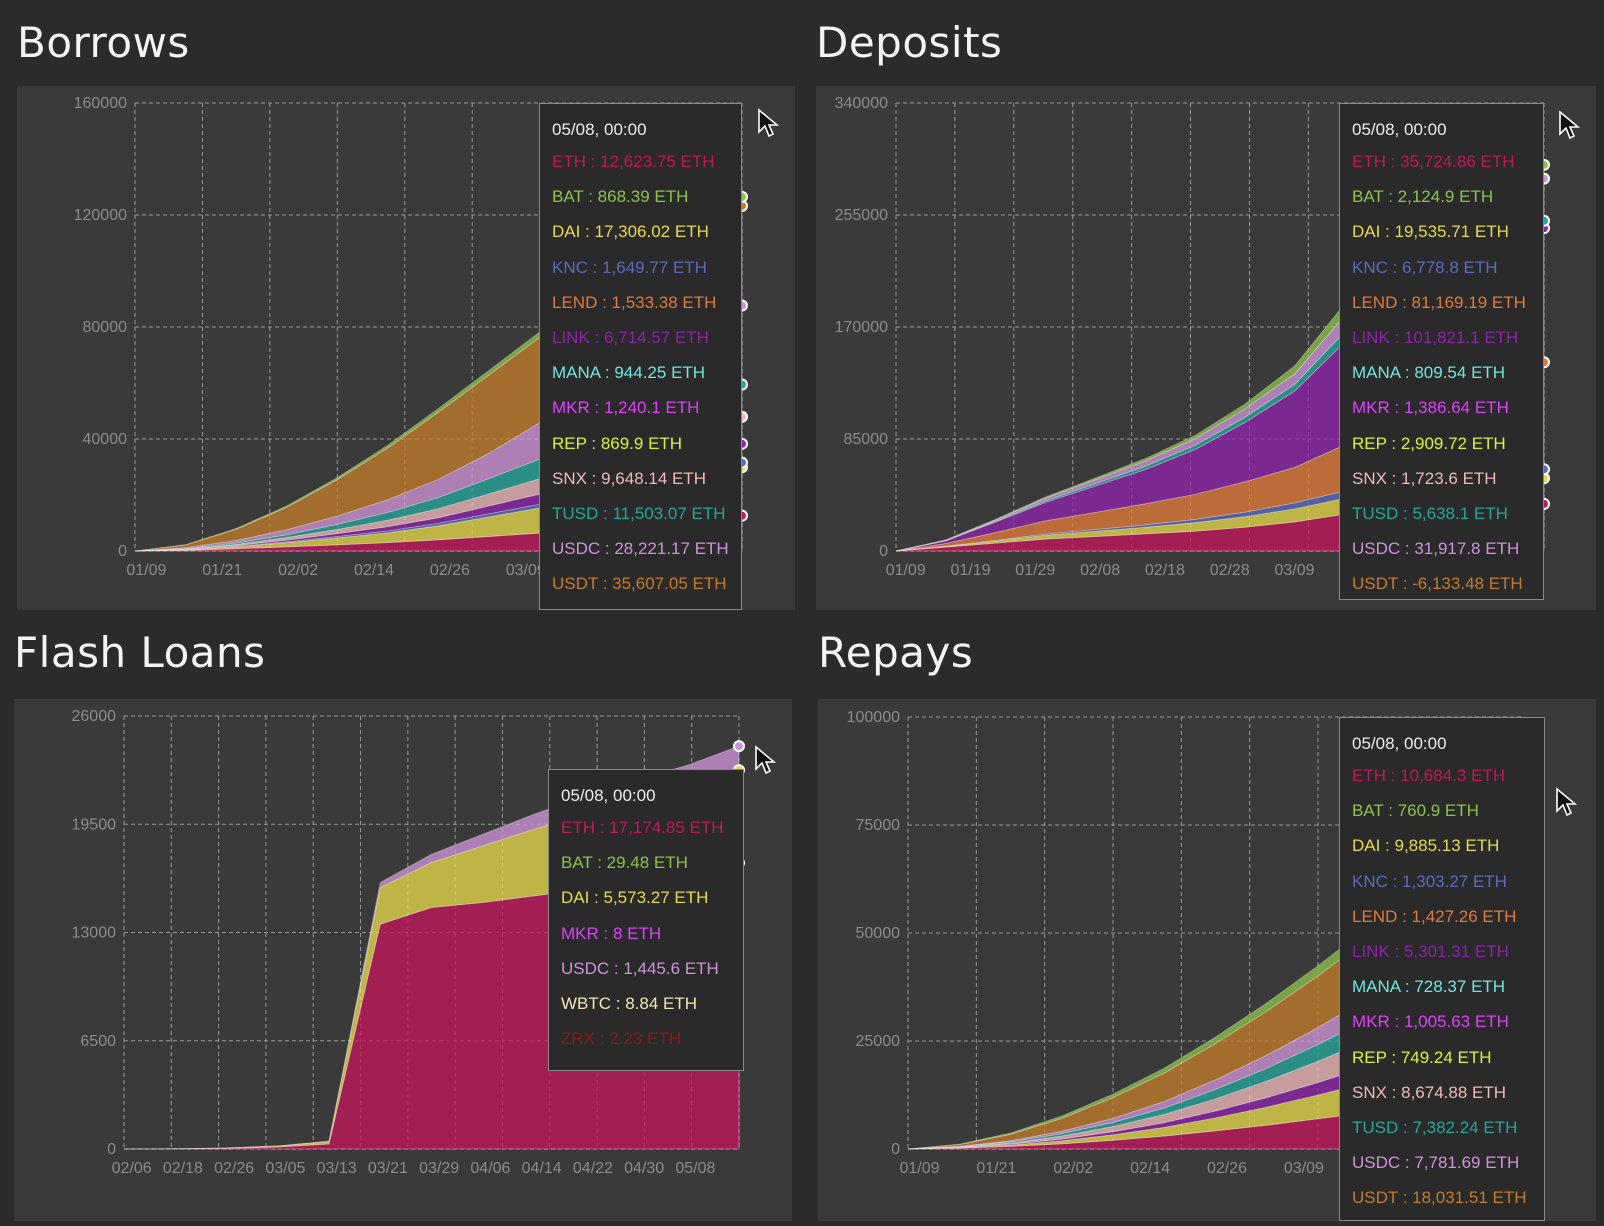  What do you see at coordinates (1424, 478) in the screenshot?
I see `tooltip-row-snx: SNX : 1,723.6 ETH` at bounding box center [1424, 478].